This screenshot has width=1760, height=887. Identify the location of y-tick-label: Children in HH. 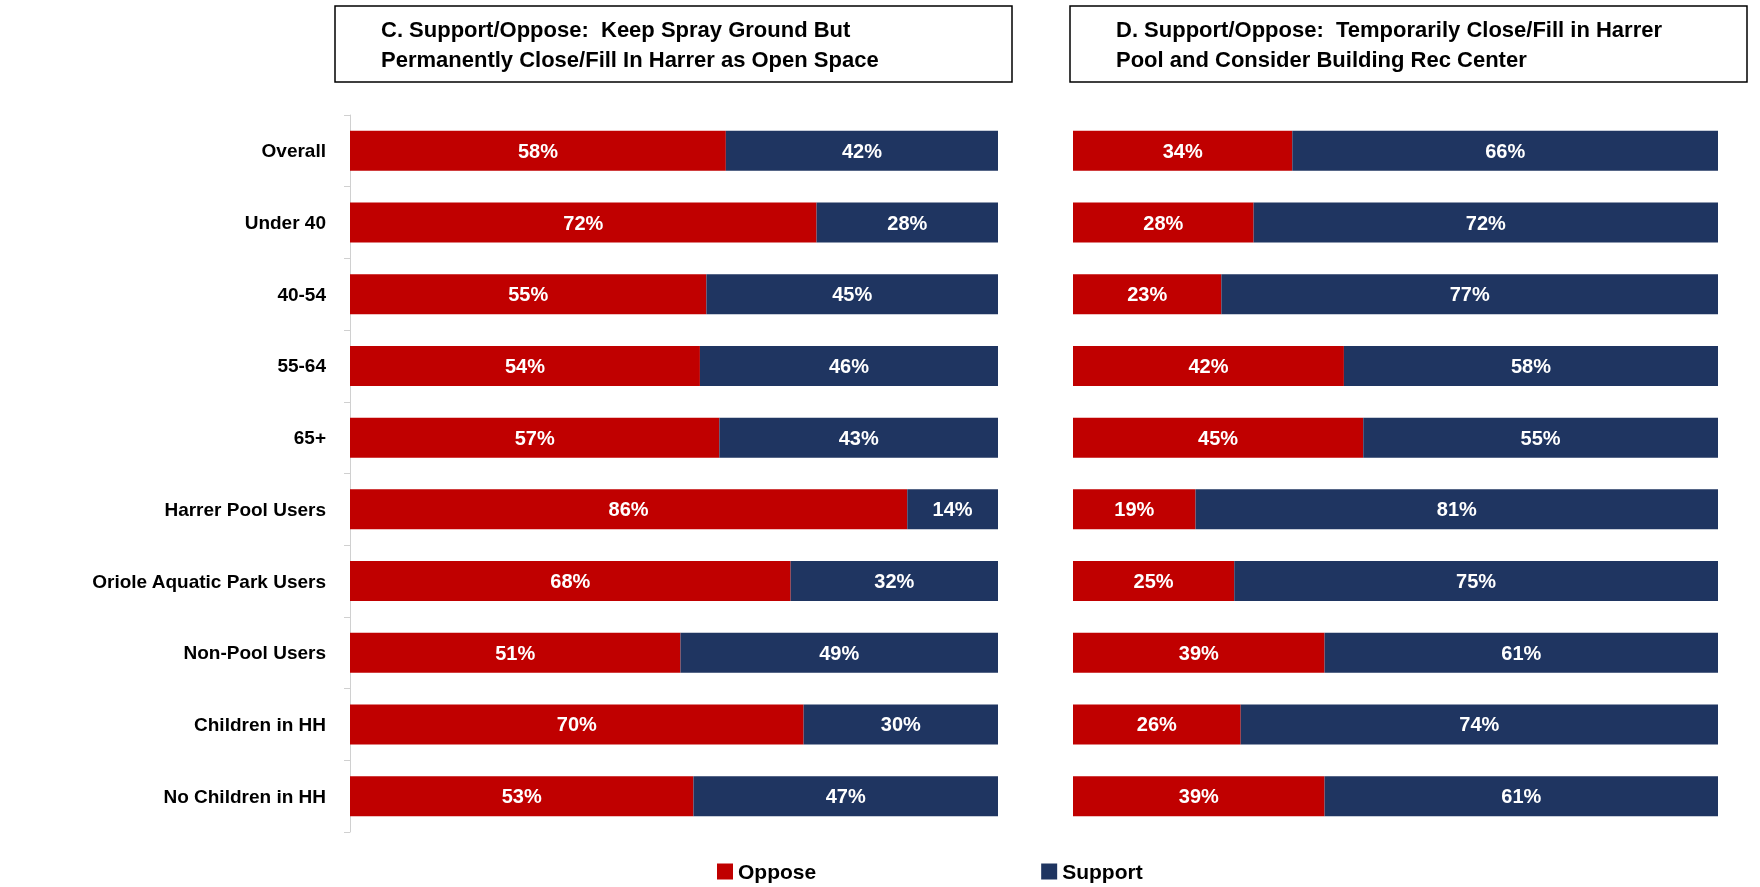
(260, 724).